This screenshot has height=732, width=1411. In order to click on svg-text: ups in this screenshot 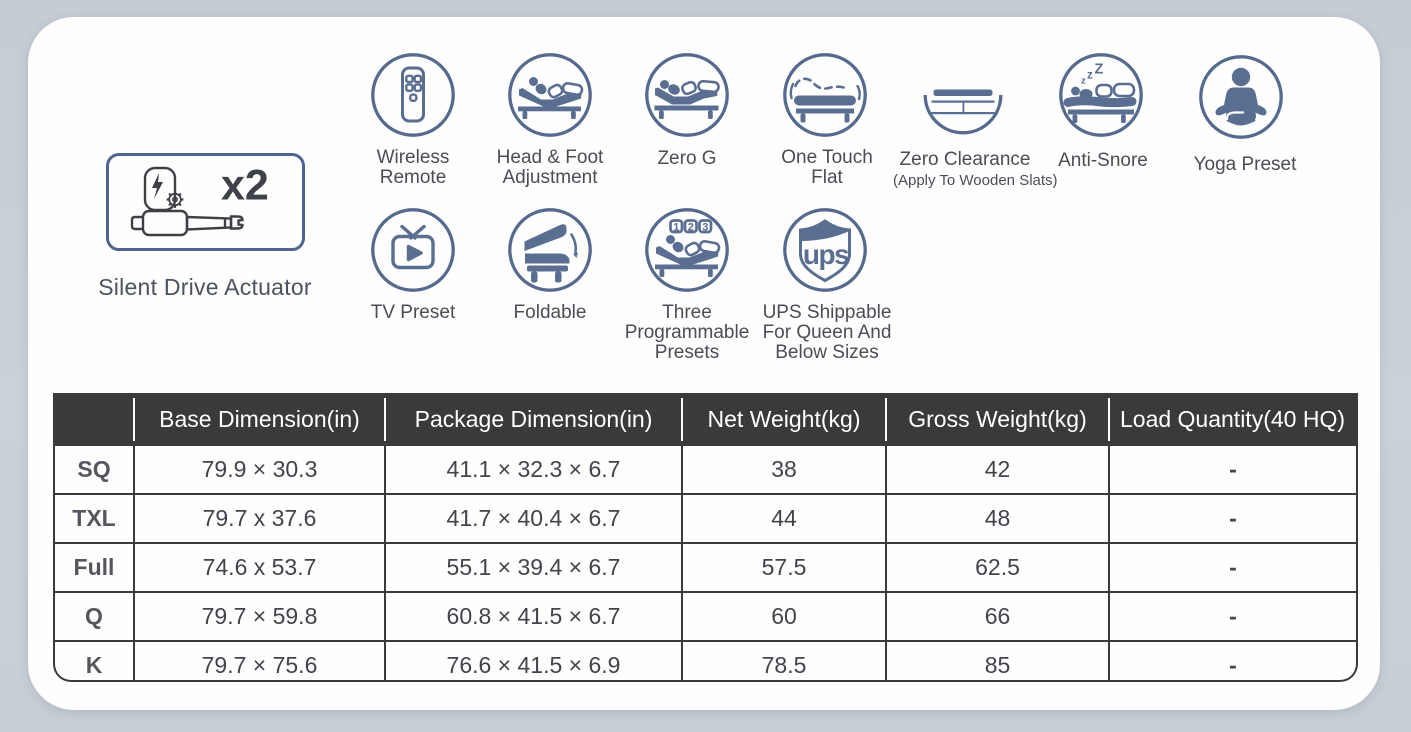, I will do `click(826, 254)`.